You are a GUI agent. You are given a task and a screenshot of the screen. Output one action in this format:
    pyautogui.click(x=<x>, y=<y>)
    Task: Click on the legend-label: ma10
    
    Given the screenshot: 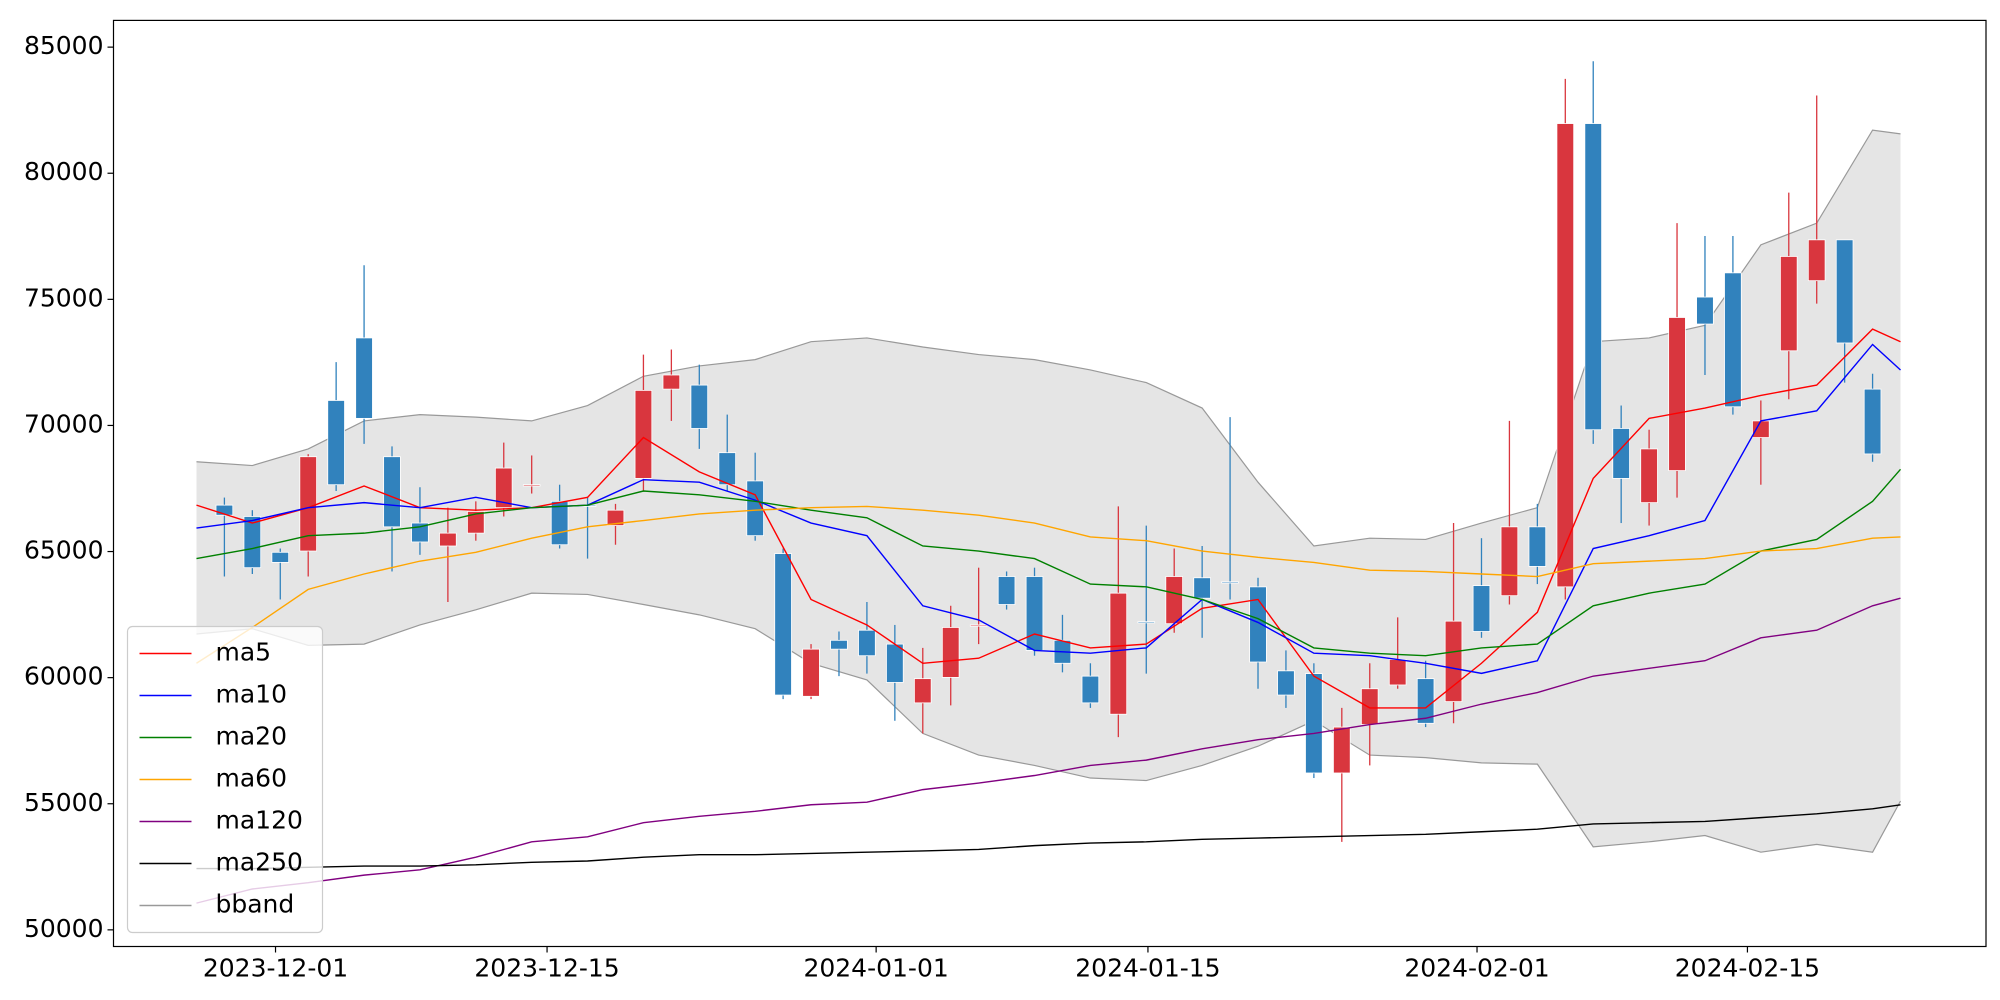 What is the action you would take?
    pyautogui.click(x=251, y=694)
    